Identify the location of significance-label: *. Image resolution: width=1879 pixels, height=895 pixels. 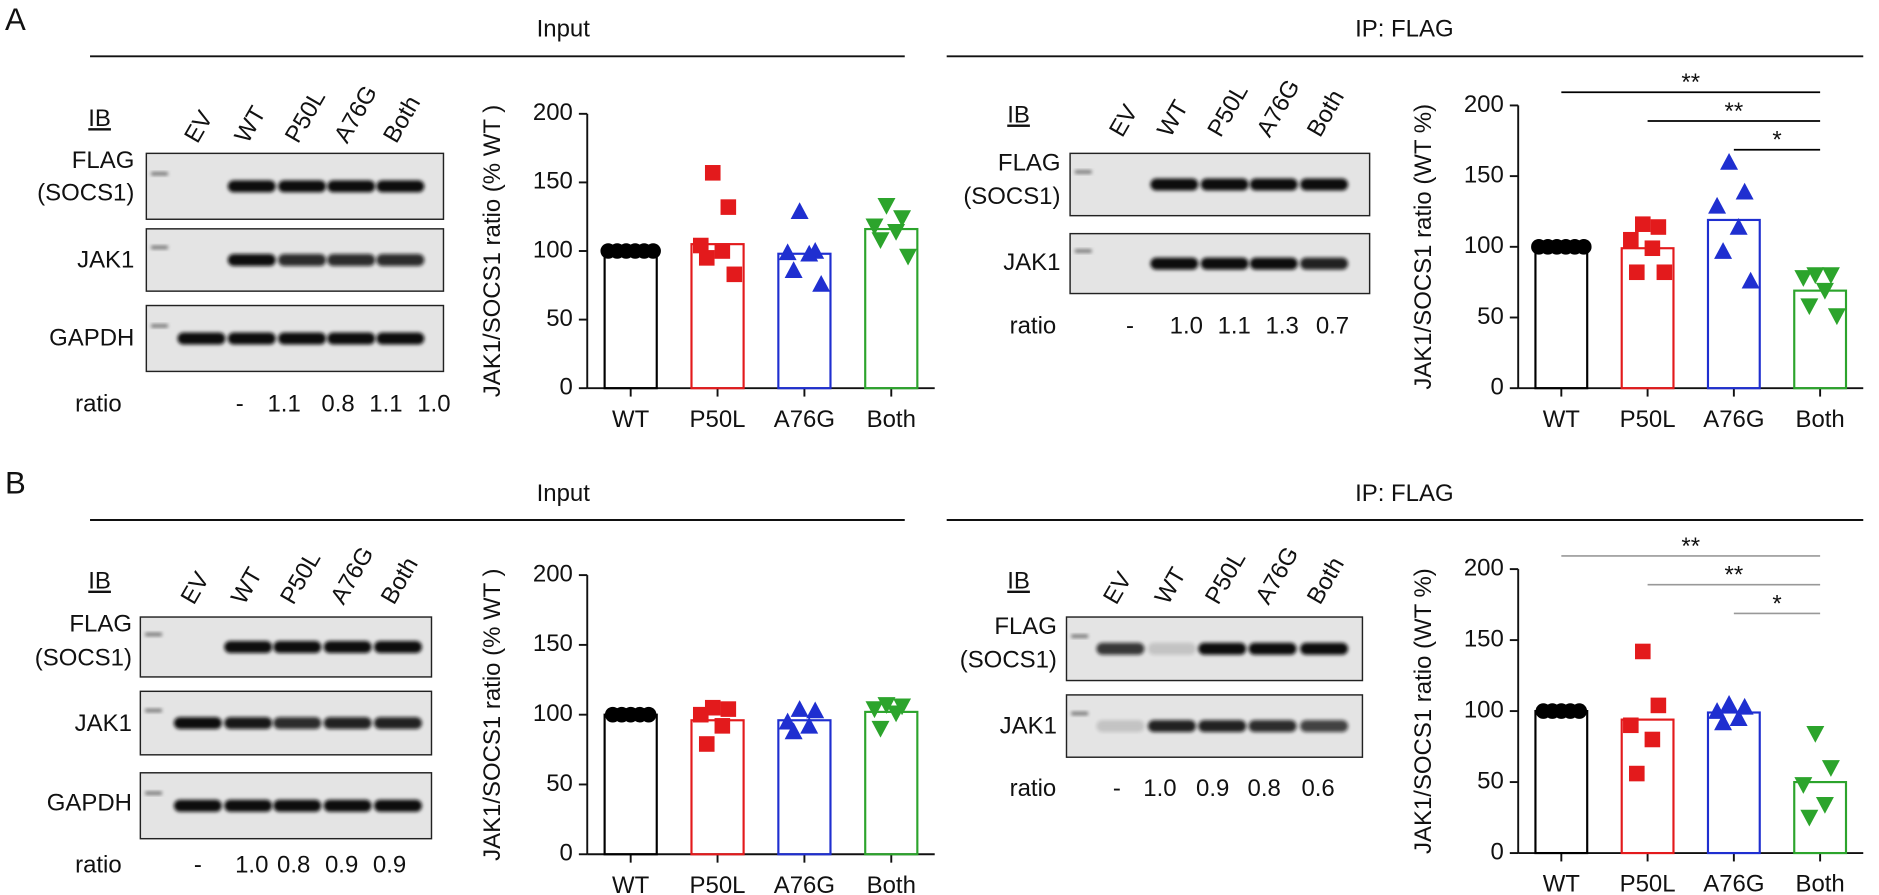
(1776, 603).